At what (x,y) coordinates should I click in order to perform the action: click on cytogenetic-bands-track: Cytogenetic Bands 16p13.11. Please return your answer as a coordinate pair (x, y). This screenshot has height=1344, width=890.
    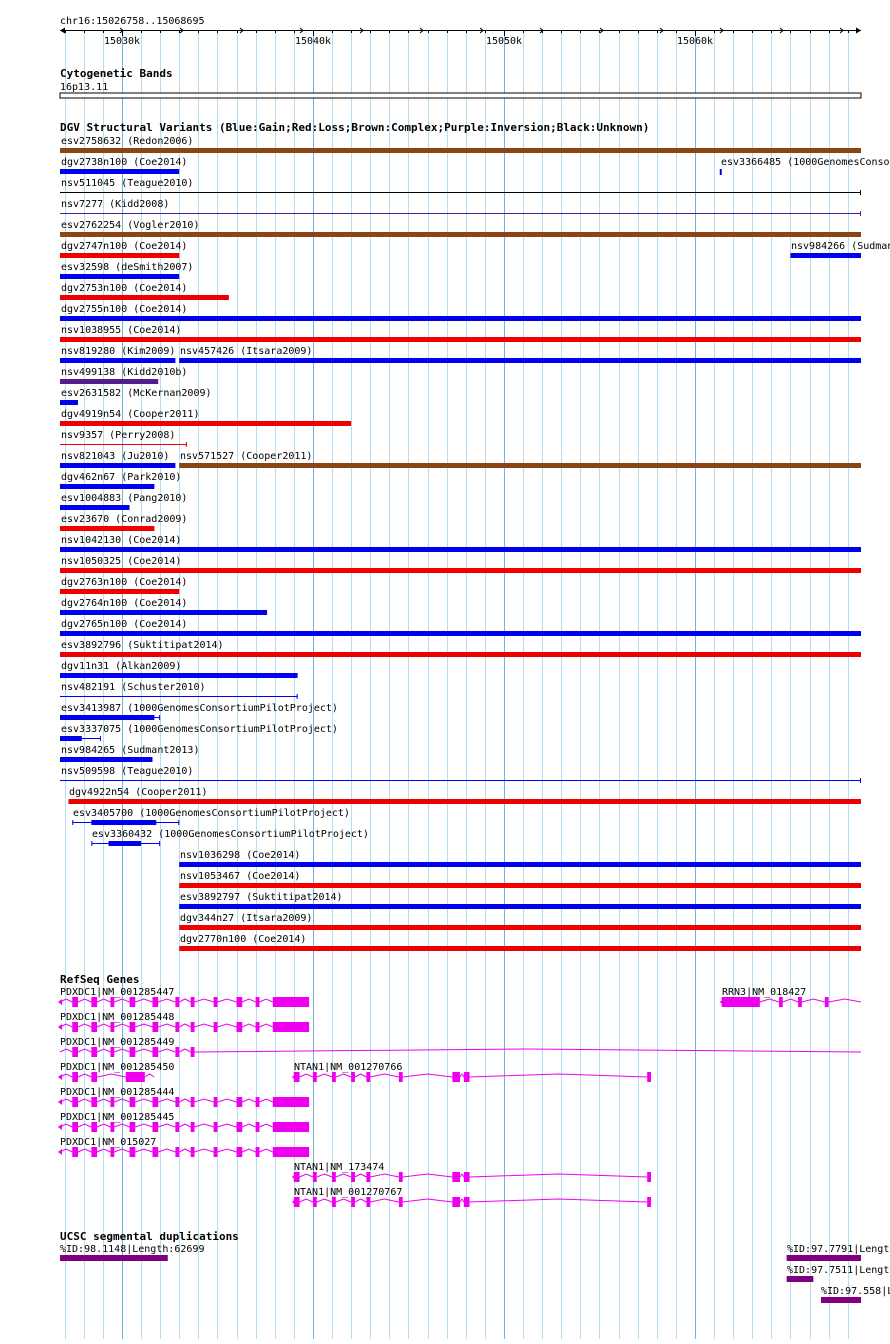
    Looking at the image, I should click on (460, 83).